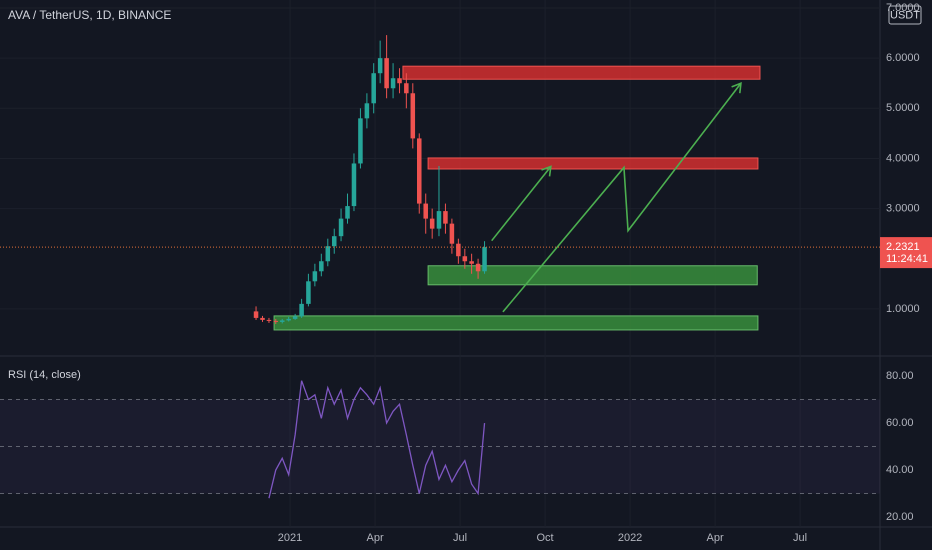  Describe the element at coordinates (290, 538) in the screenshot. I see `x-tick-label: 2021` at that location.